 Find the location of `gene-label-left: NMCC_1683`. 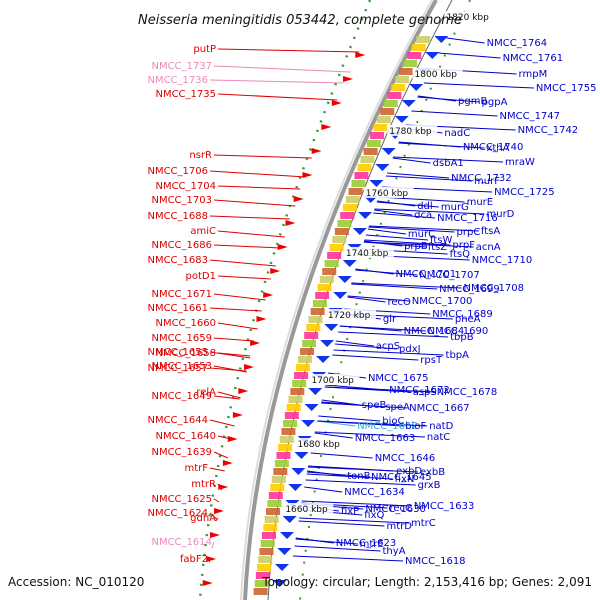

gene-label-left: NMCC_1683 is located at coordinates (177, 260).